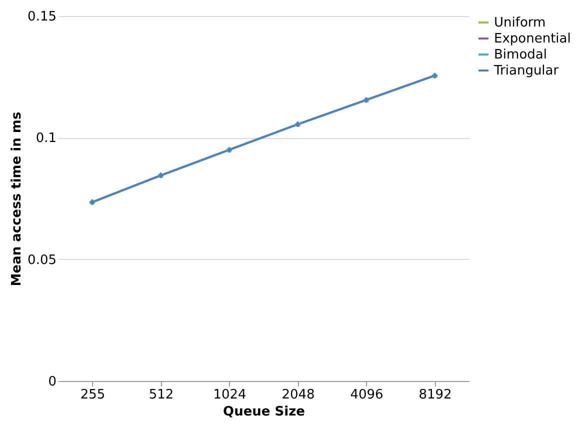 The image size is (581, 428). What do you see at coordinates (264, 412) in the screenshot?
I see `x-axis-title: Queue Size` at bounding box center [264, 412].